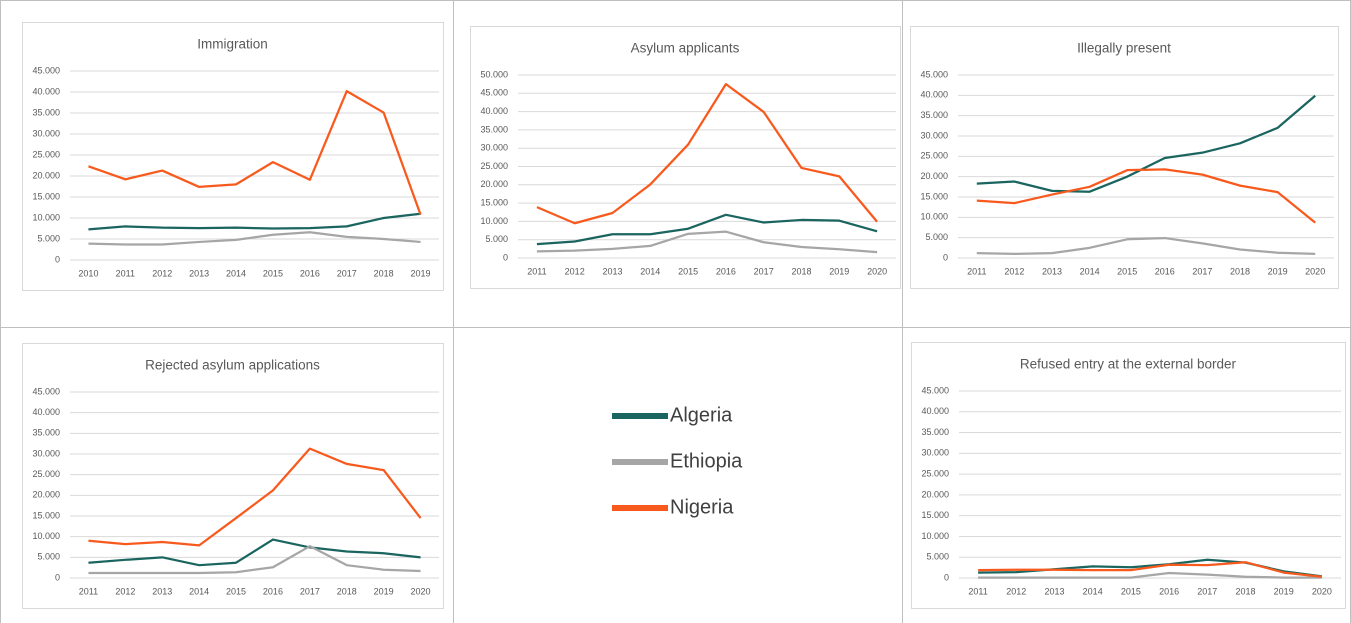 This screenshot has height=623, width=1351. Describe the element at coordinates (706, 461) in the screenshot. I see `legend-label: Ethiopia` at that location.